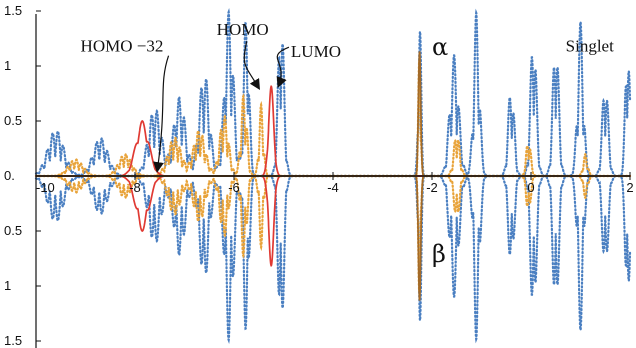 The width and height of the screenshot is (636, 348). What do you see at coordinates (135, 187) in the screenshot?
I see `x-tick-label: -8` at bounding box center [135, 187].